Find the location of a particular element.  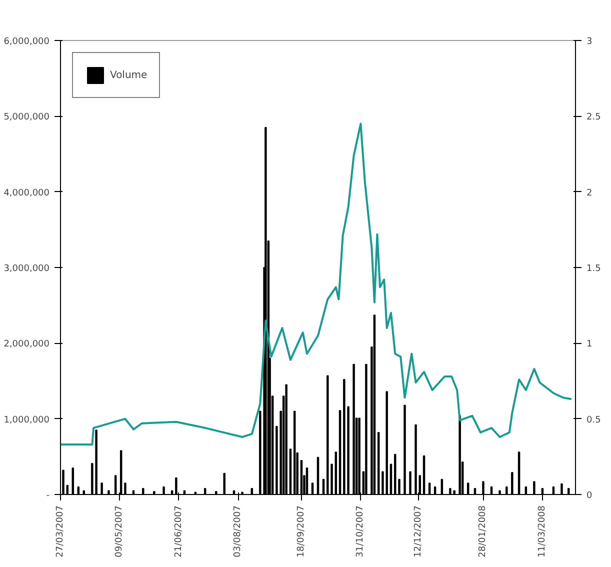

x-tick-label: 27/03/2007 is located at coordinates (61, 532).